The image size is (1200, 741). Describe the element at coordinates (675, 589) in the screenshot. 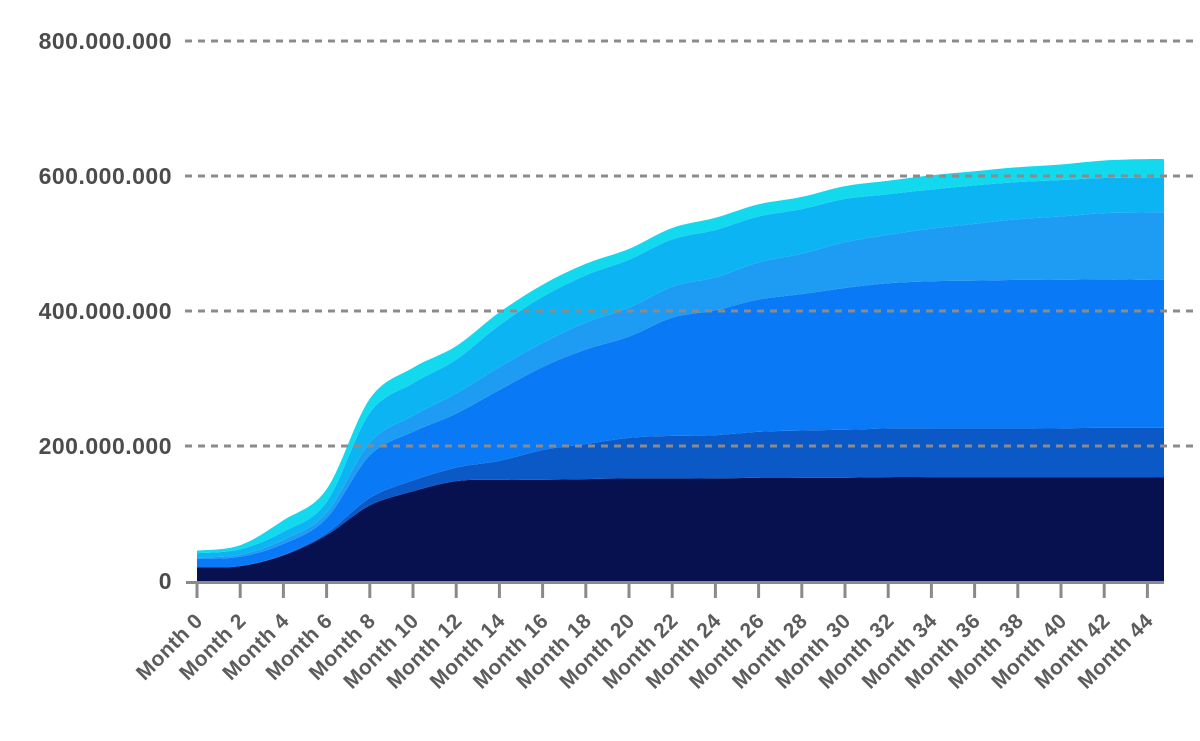

I see `x-axis` at that location.